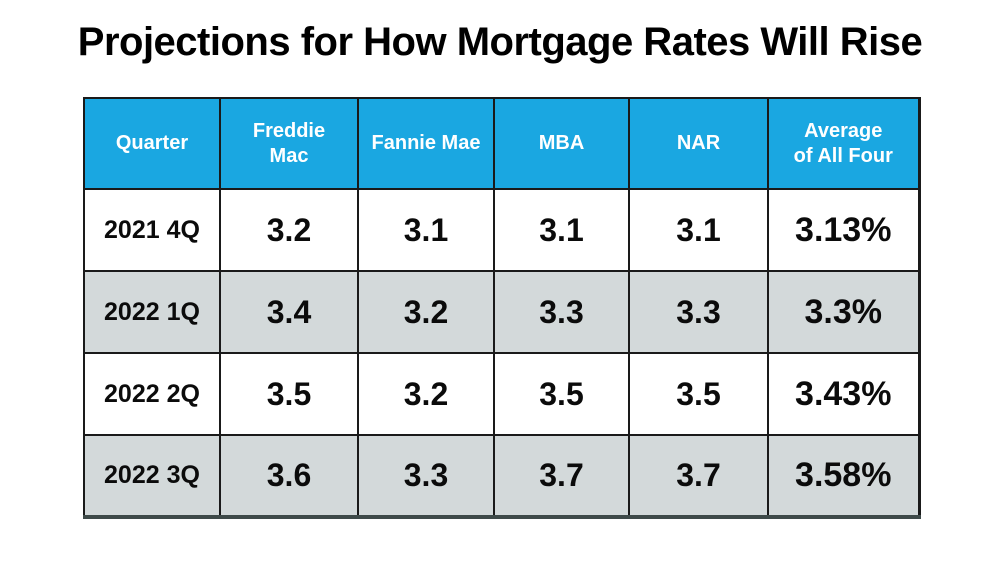 Image resolution: width=1000 pixels, height=563 pixels. Describe the element at coordinates (843, 394) in the screenshot. I see `average-cell: 3.43%` at that location.